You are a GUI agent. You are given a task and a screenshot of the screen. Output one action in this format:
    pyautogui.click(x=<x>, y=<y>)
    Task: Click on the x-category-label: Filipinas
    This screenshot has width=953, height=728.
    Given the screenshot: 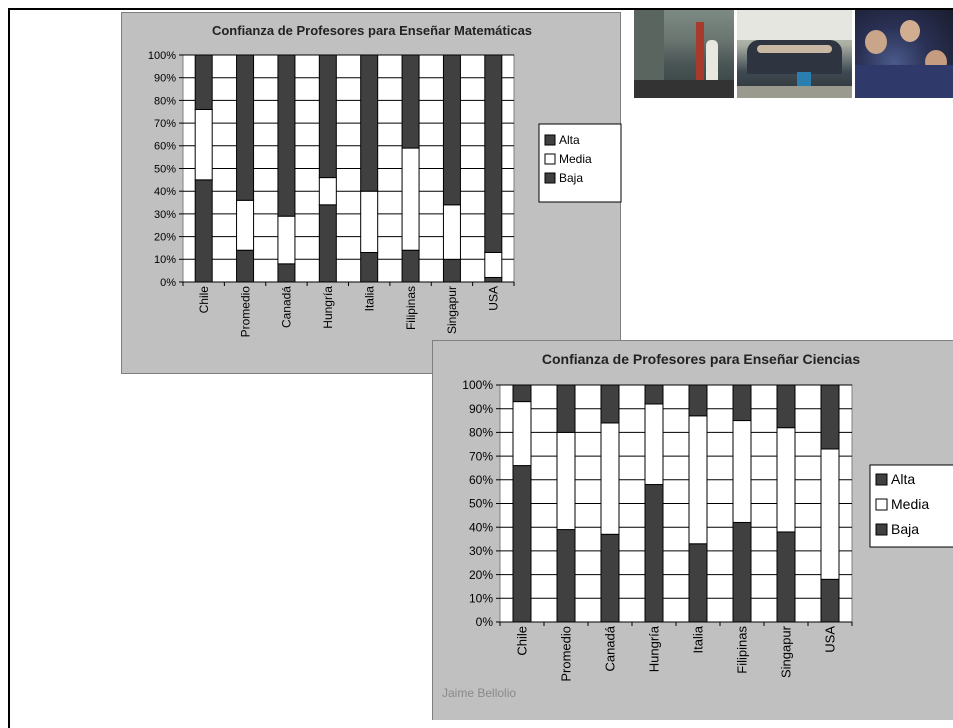 What is the action you would take?
    pyautogui.click(x=742, y=650)
    